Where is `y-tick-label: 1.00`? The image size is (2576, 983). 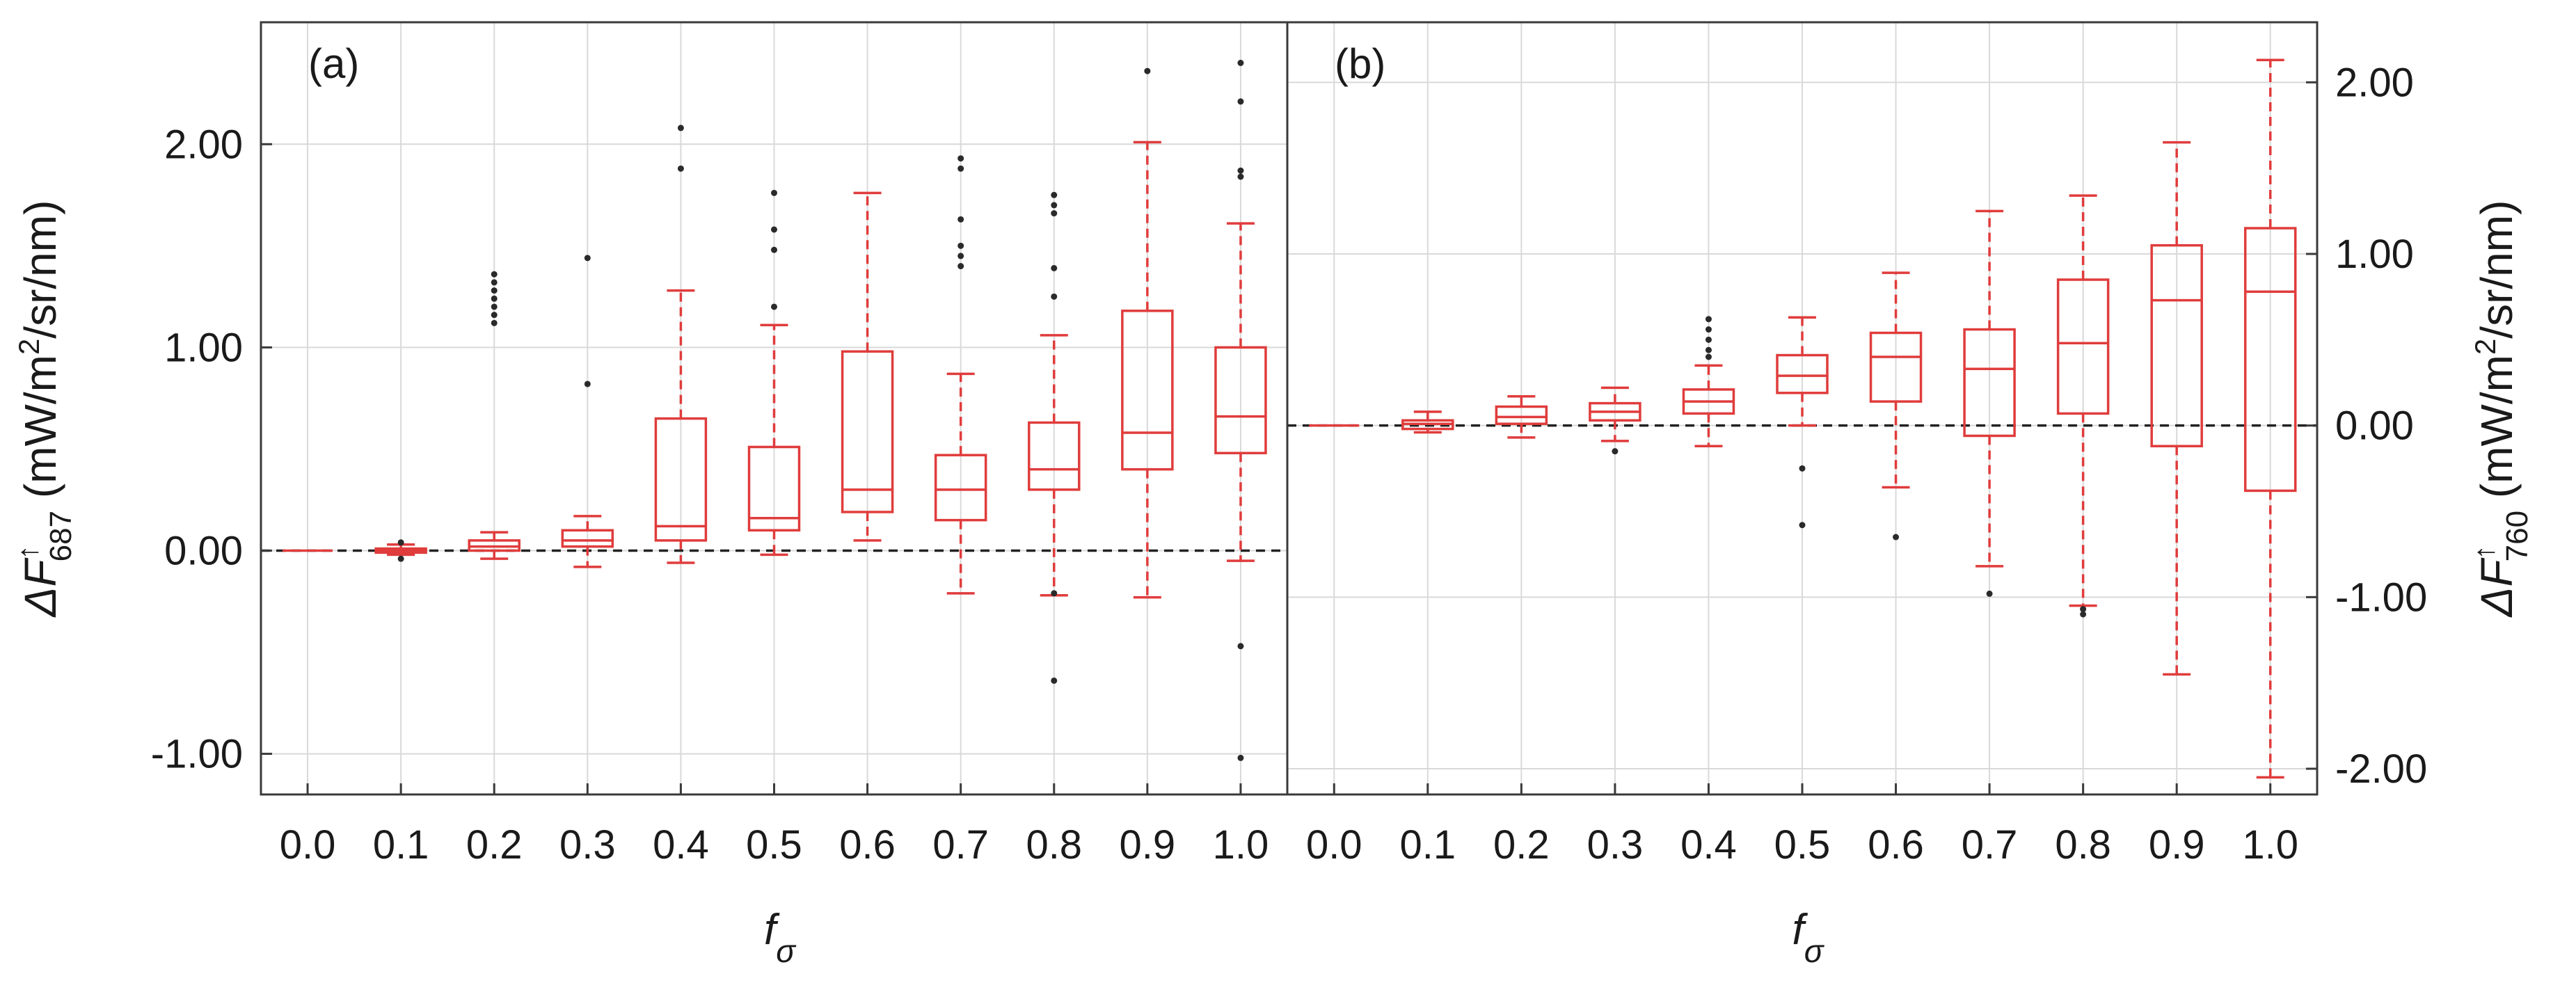
y-tick-label: 1.00 is located at coordinates (203, 347).